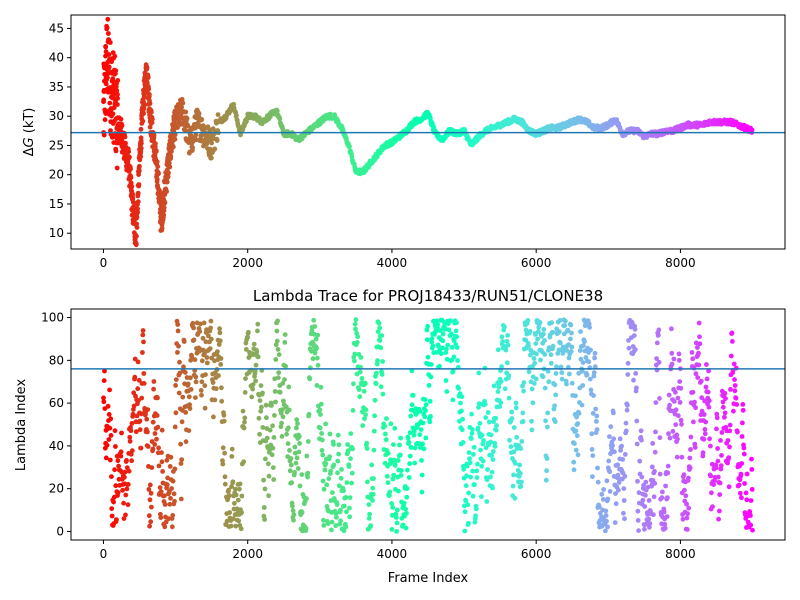  What do you see at coordinates (56, 116) in the screenshot?
I see `top-y-tick-label: 30` at bounding box center [56, 116].